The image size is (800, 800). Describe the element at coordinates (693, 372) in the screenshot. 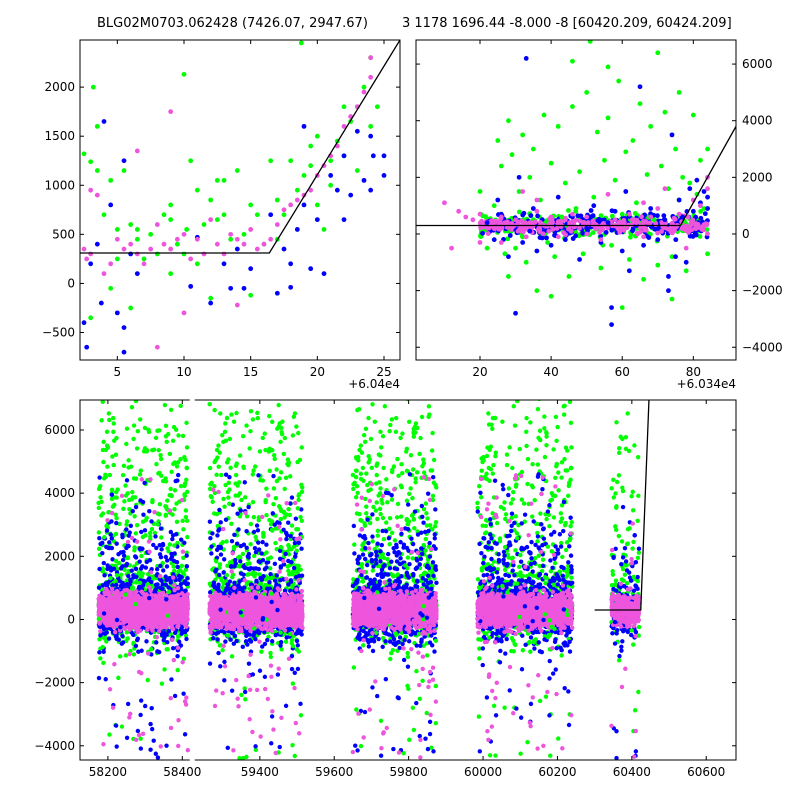

I see `x-tick-label: 80` at that location.